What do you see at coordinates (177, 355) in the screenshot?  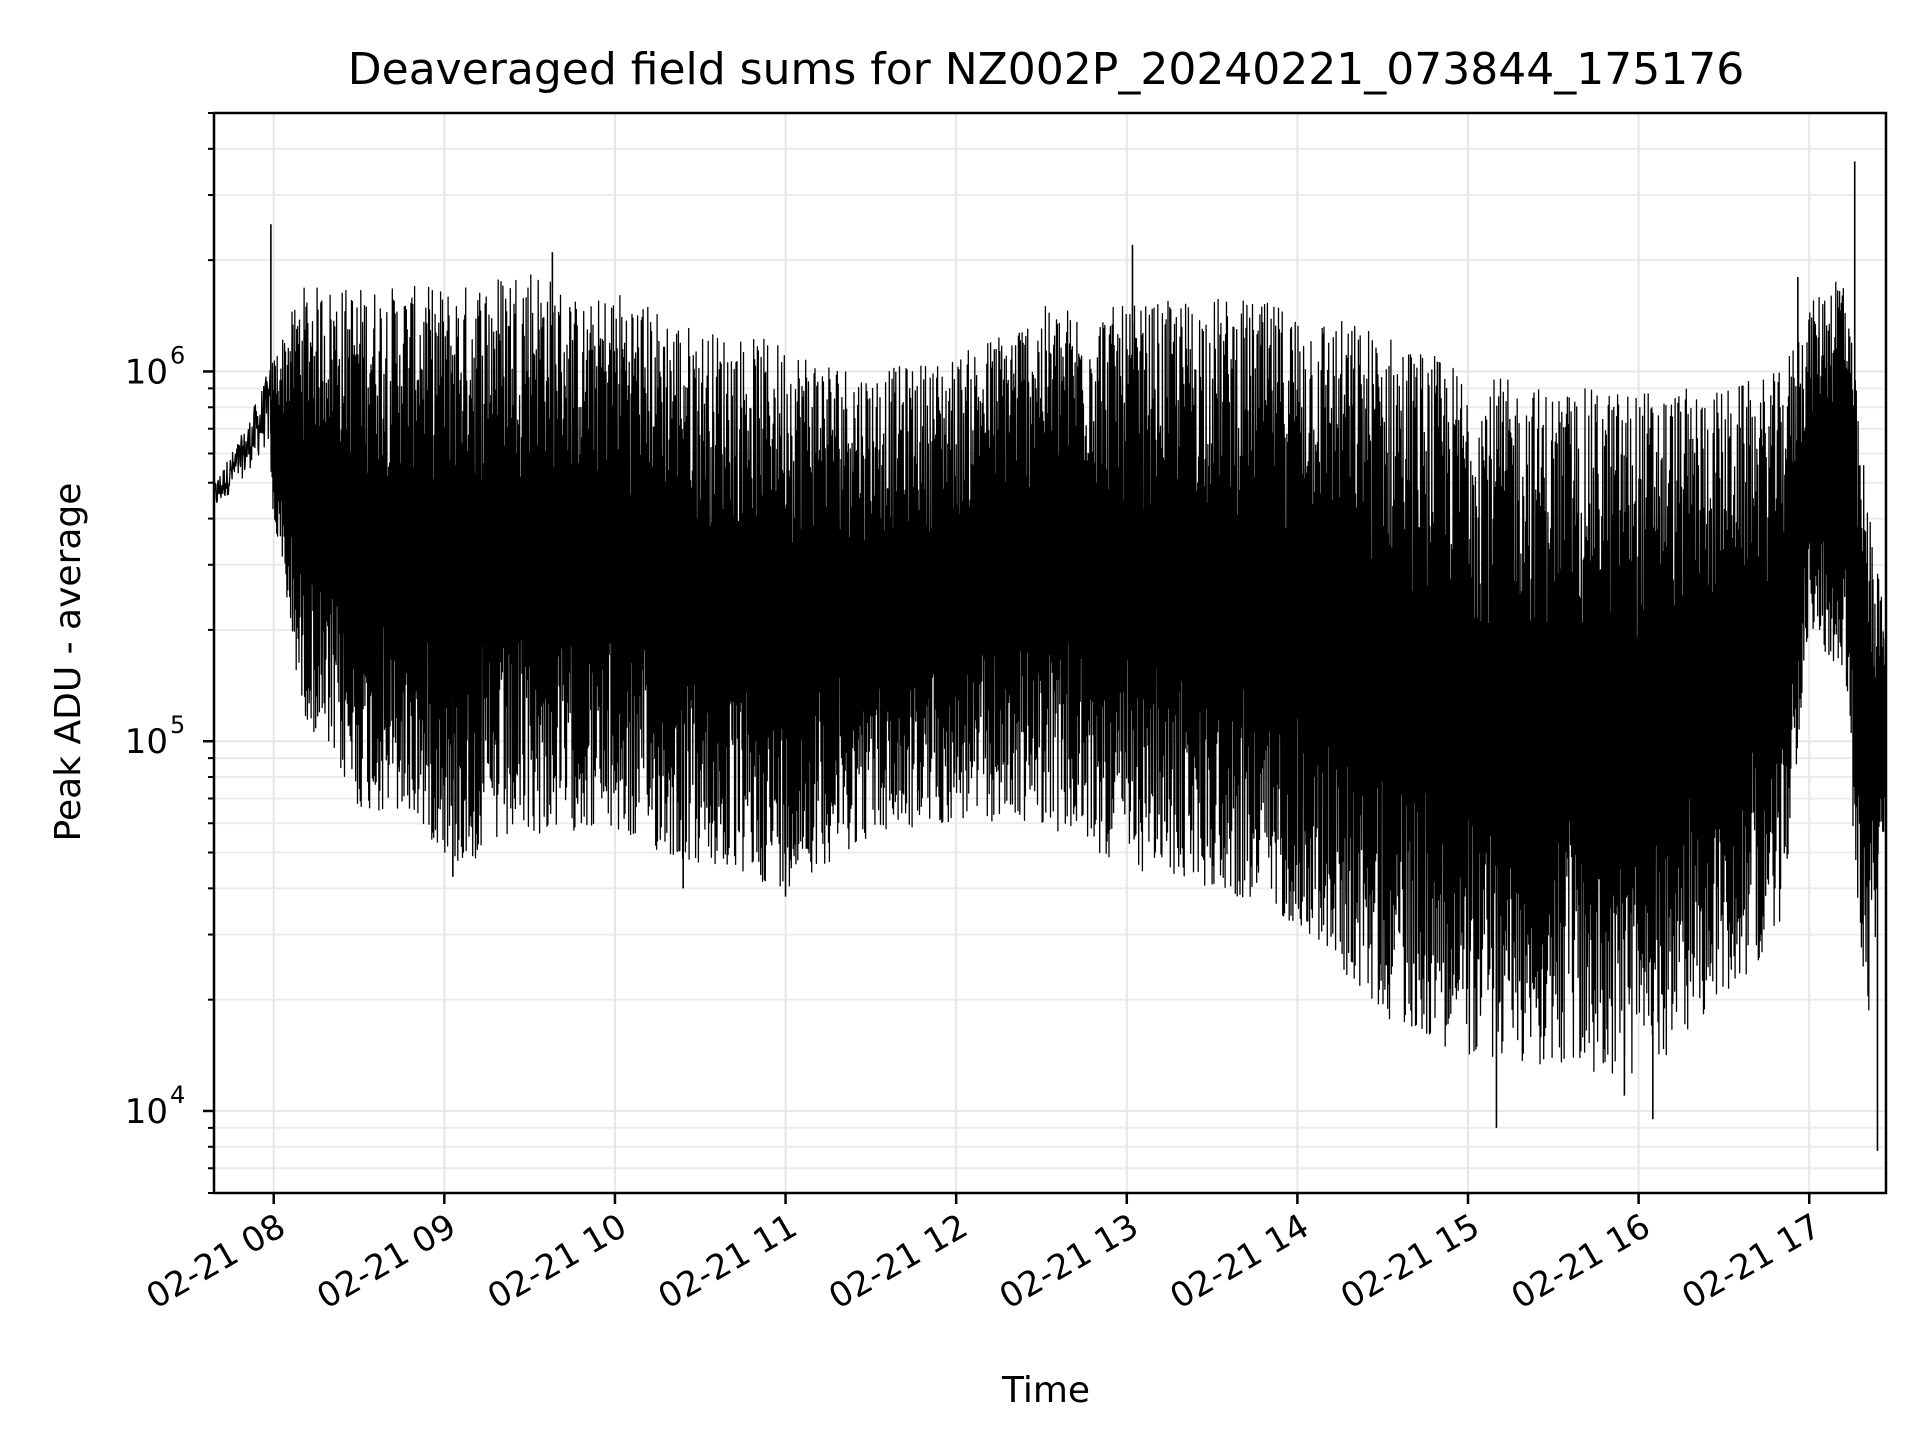 I see `y-tick-exponent: 6` at bounding box center [177, 355].